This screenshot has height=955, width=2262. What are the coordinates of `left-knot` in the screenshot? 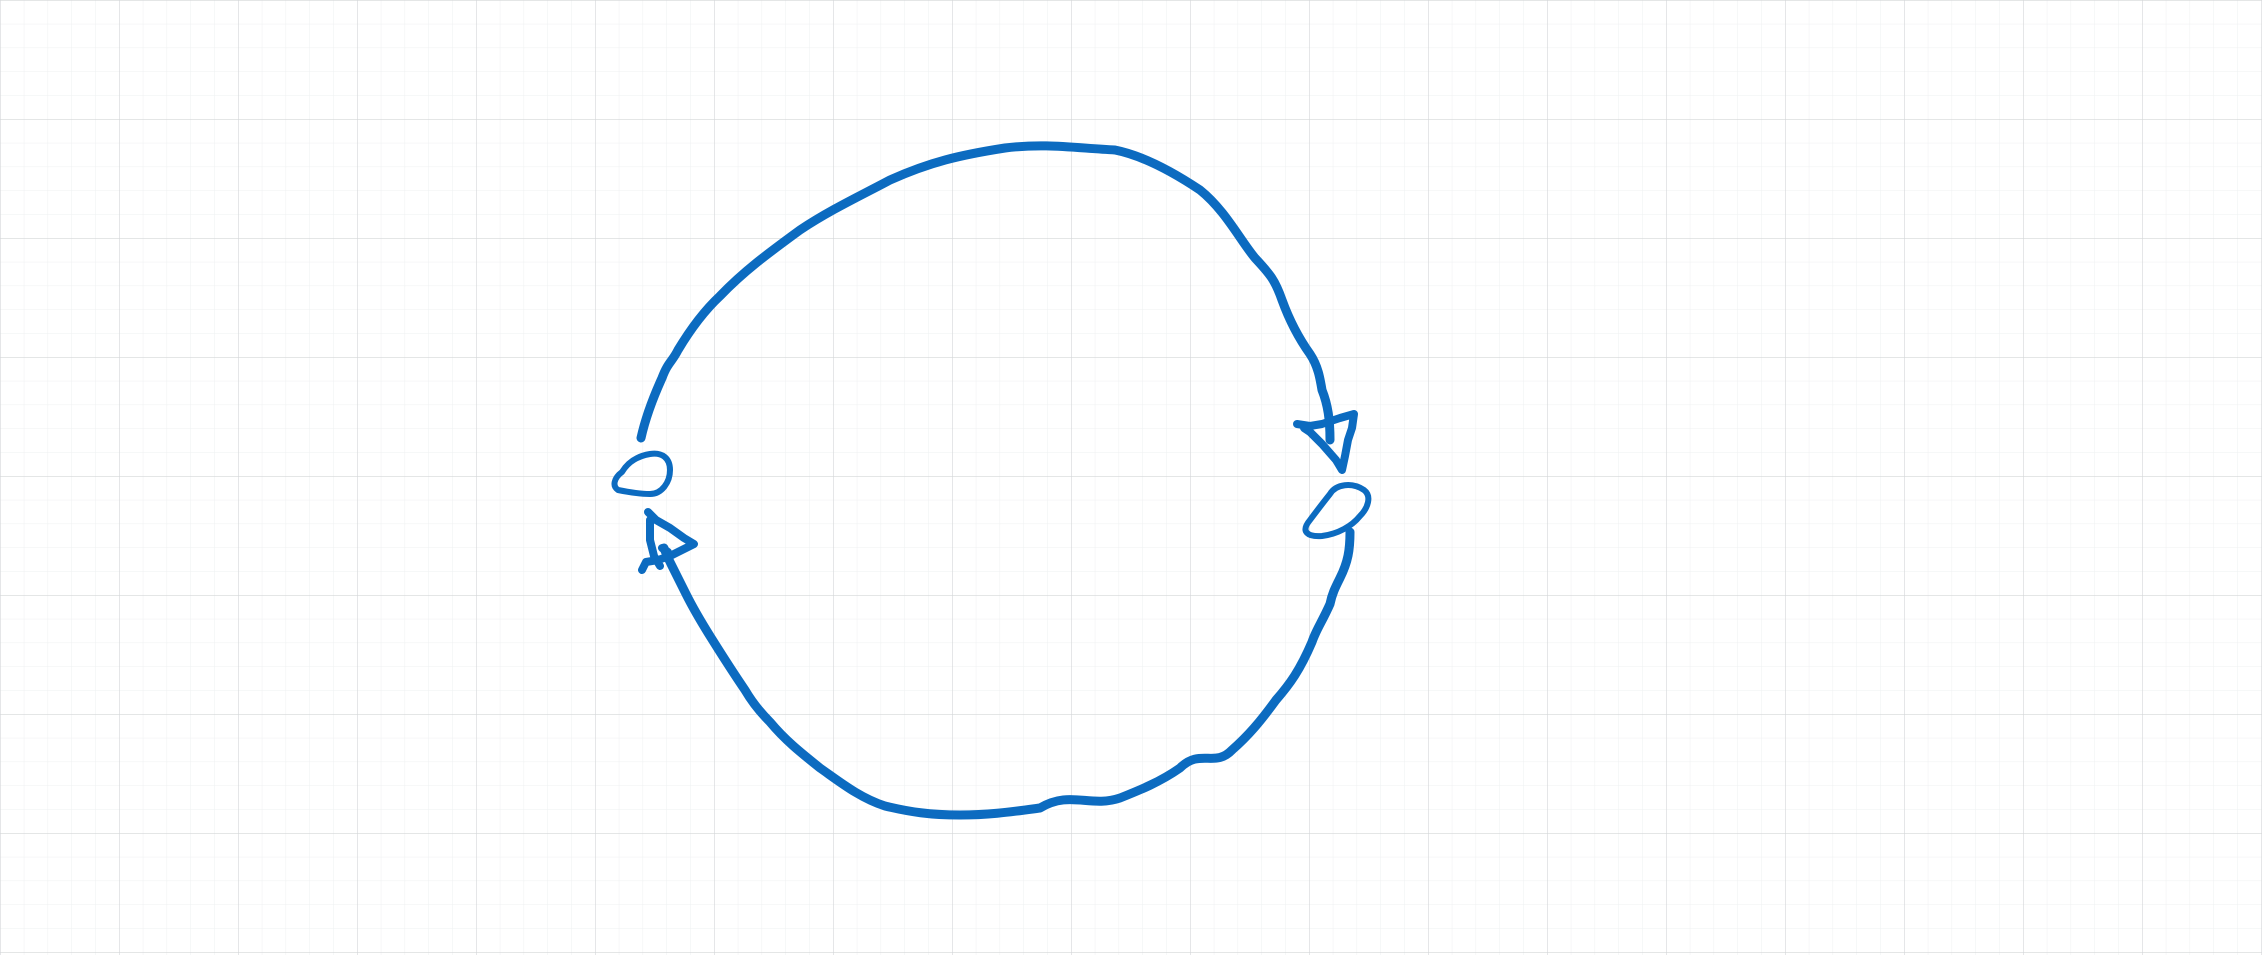 It's located at (642, 473).